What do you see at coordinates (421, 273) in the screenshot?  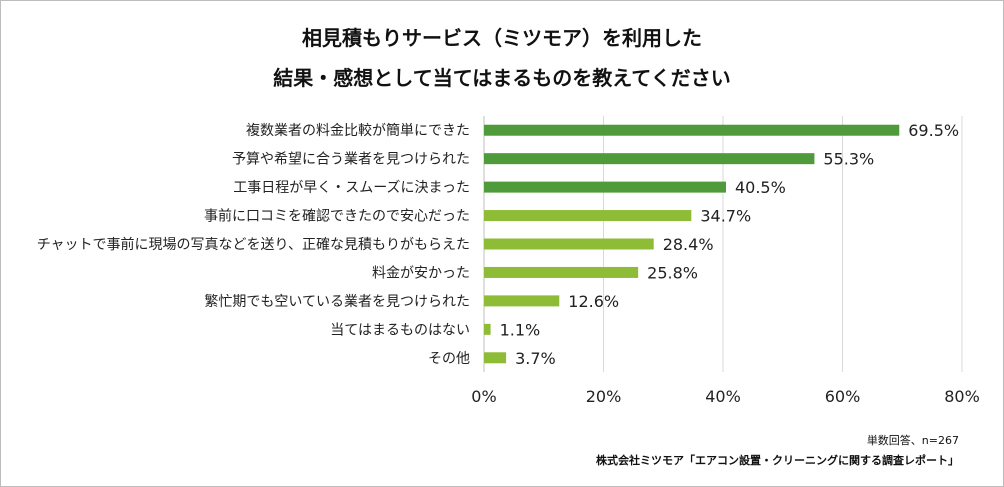 I see `category-label: 料金が安かった` at bounding box center [421, 273].